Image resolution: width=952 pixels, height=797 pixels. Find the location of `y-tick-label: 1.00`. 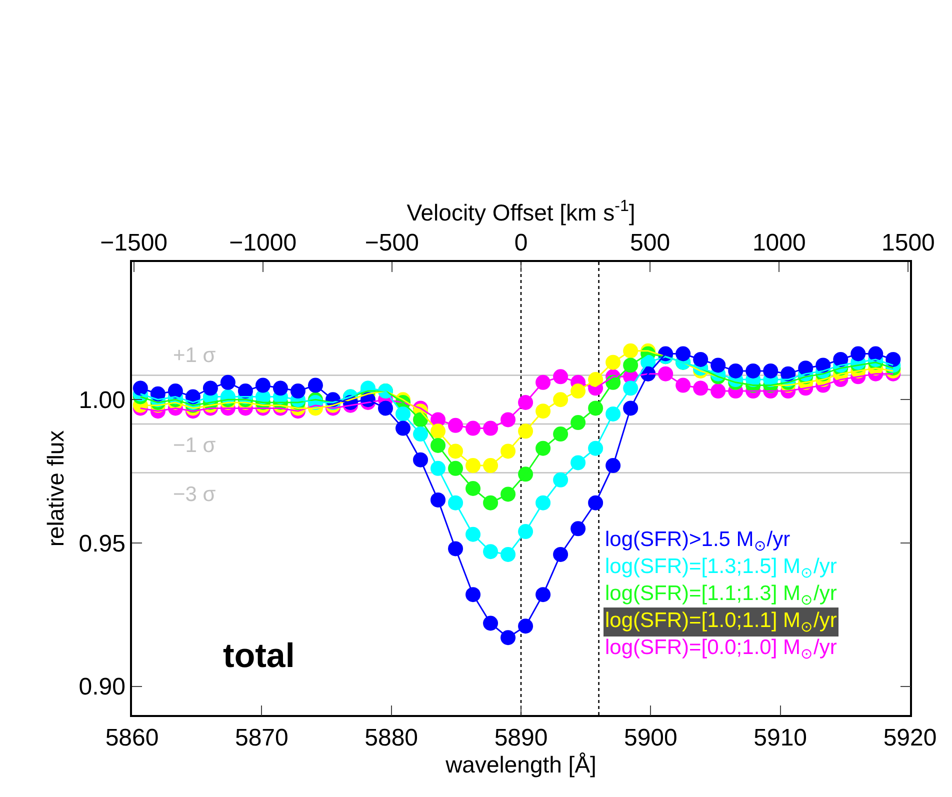

y-tick-label: 1.00 is located at coordinates (102, 400).